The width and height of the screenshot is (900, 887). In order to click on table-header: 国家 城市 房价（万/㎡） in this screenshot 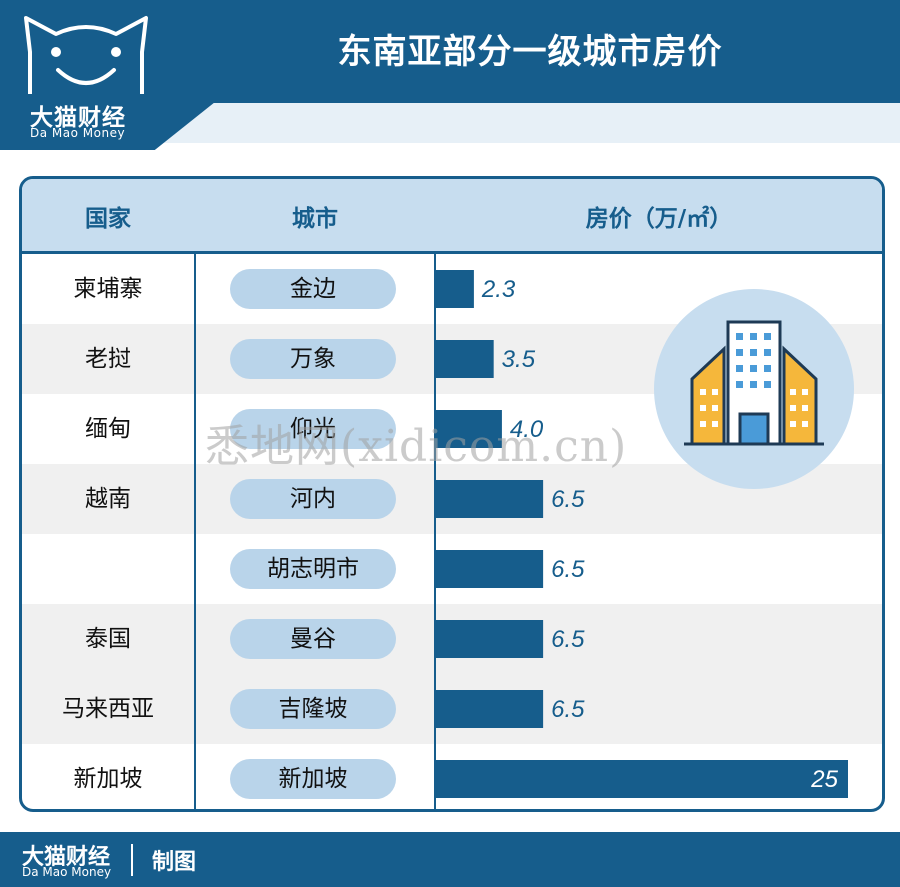, I will do `click(452, 216)`.